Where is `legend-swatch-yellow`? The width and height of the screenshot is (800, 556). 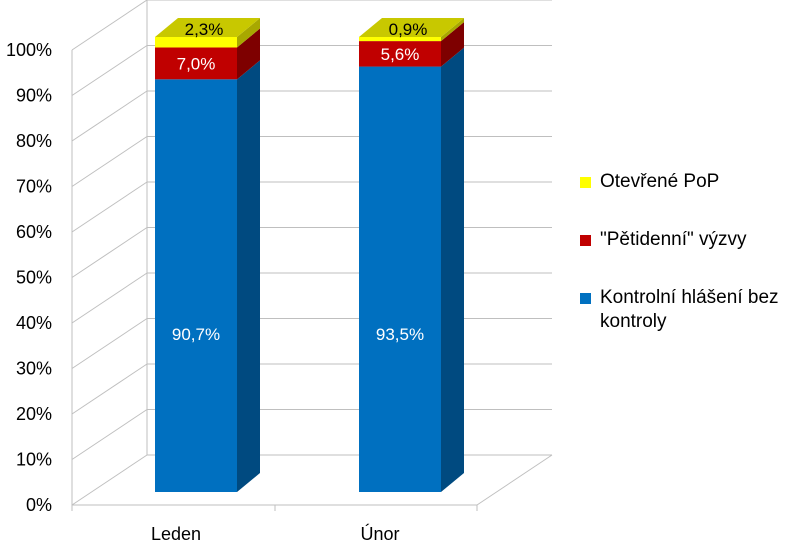
legend-swatch-yellow is located at coordinates (585, 182).